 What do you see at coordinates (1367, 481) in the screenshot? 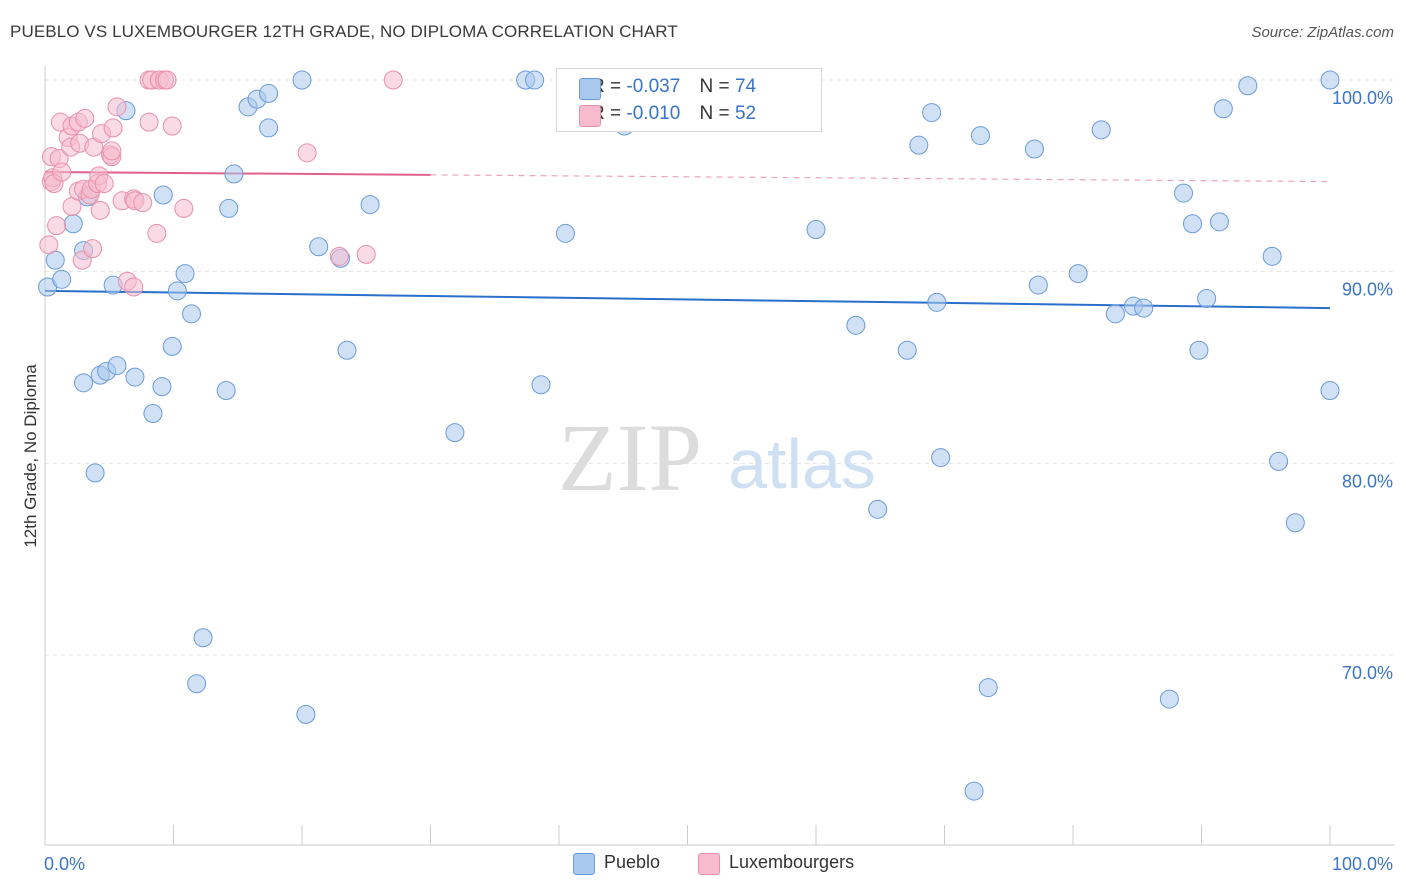
I see `y-tick-label: 80.0%` at bounding box center [1367, 481].